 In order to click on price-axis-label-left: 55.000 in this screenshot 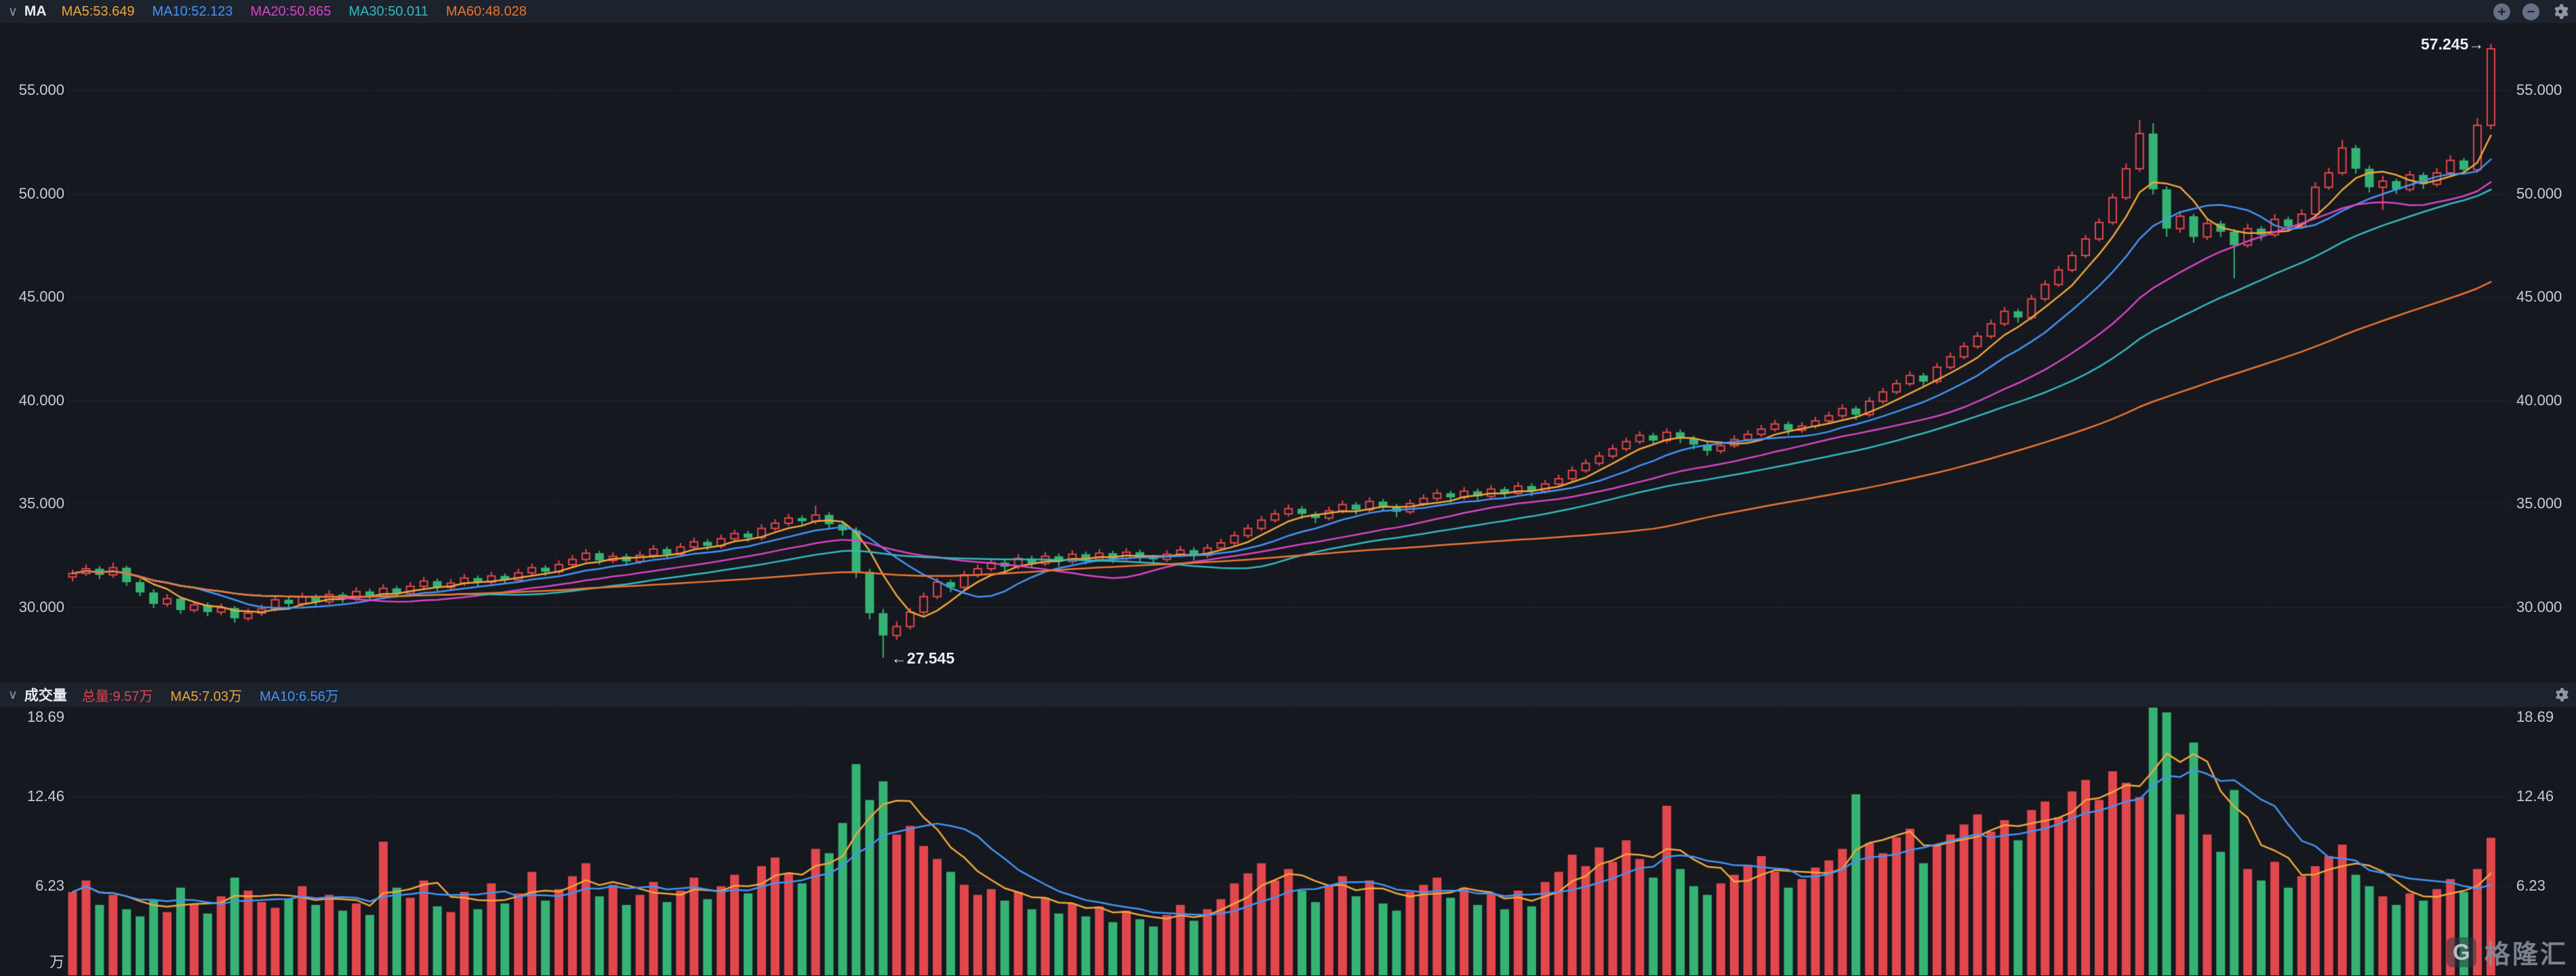, I will do `click(41, 90)`.